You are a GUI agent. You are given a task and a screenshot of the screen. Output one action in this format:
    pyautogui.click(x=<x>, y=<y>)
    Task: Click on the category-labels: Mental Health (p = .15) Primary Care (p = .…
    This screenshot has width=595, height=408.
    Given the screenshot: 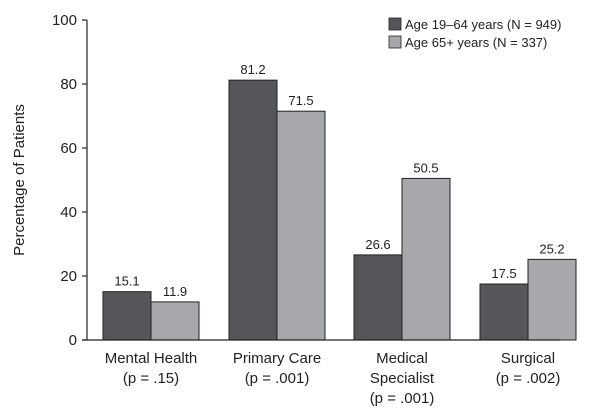 What is the action you would take?
    pyautogui.click(x=333, y=378)
    